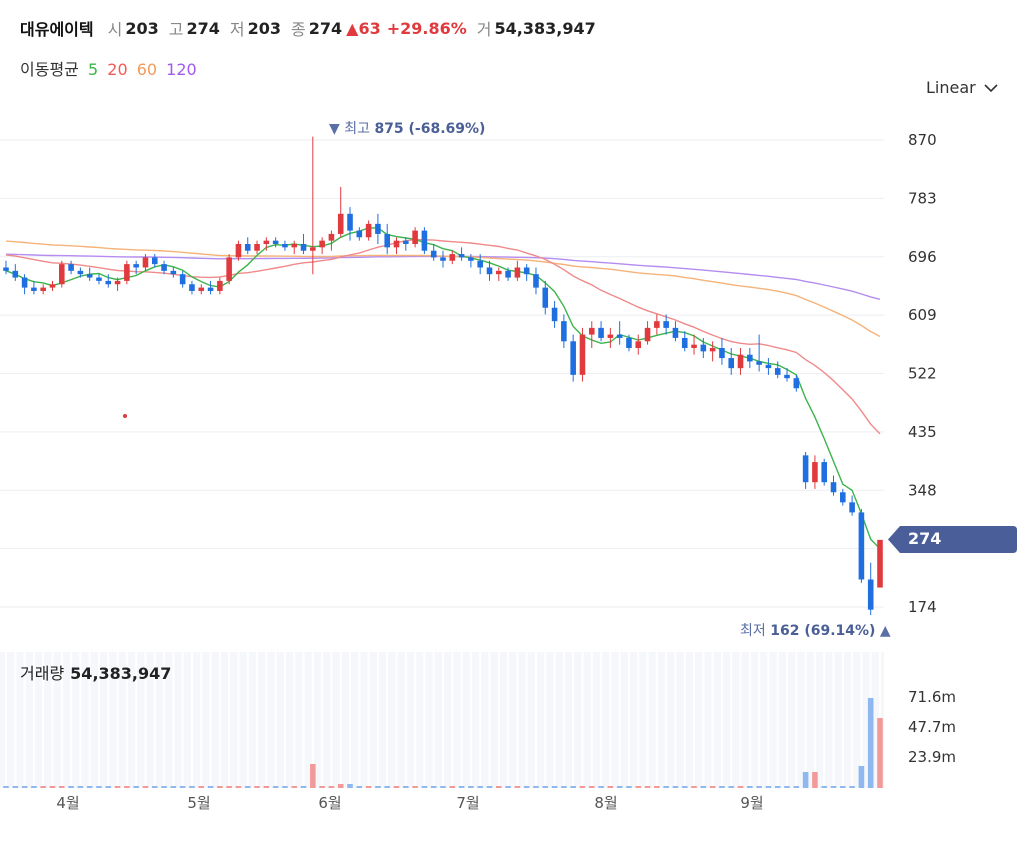  What do you see at coordinates (952, 539) in the screenshot?
I see `price-tag-shape` at bounding box center [952, 539].